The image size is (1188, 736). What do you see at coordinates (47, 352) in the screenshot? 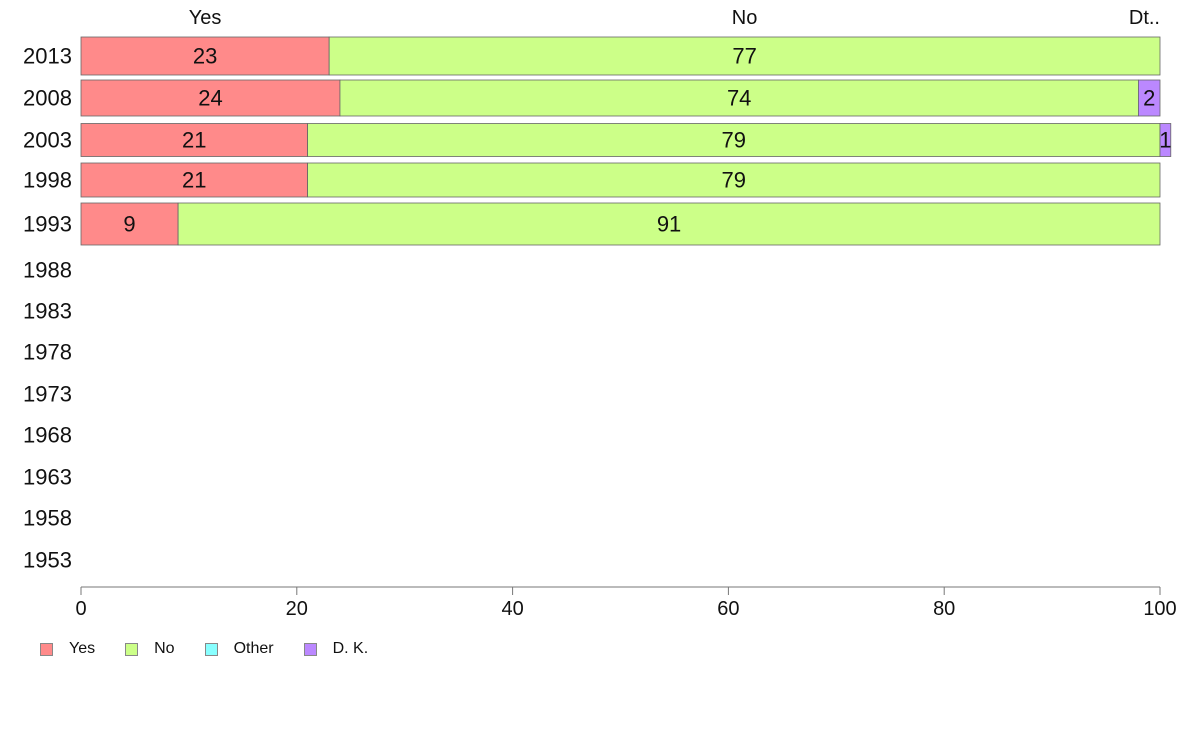
I see `year-label-1978: 1978` at bounding box center [47, 352].